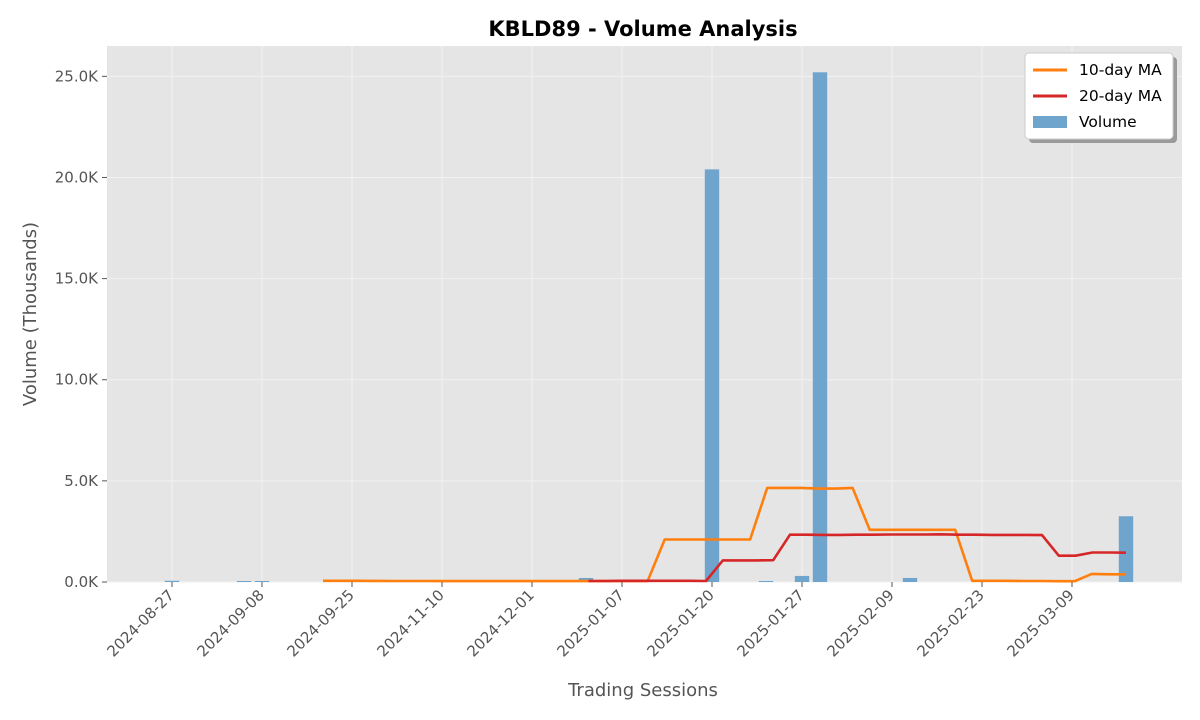 The height and width of the screenshot is (720, 1200). I want to click on y-tick-label: 20.0K, so click(77, 177).